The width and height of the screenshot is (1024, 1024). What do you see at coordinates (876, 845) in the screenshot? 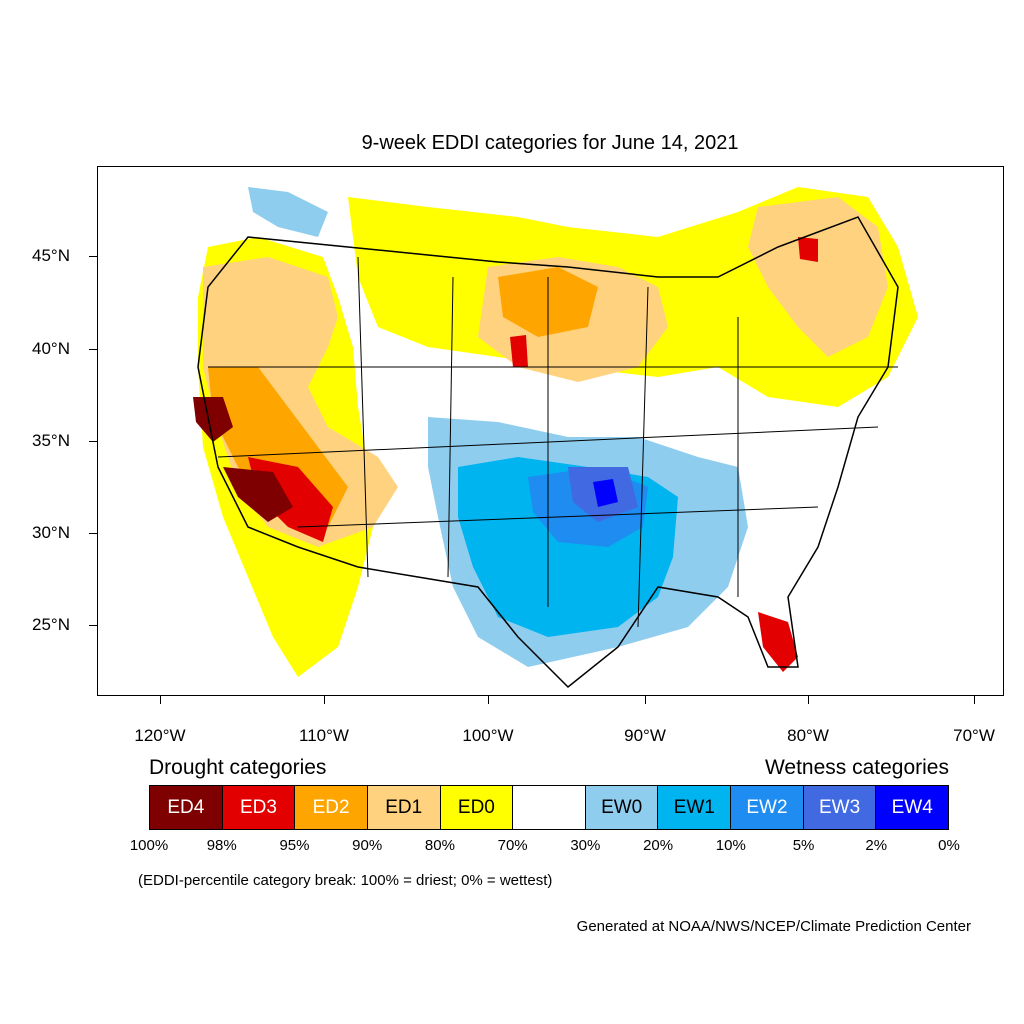
I see `break-label: 2%` at bounding box center [876, 845].